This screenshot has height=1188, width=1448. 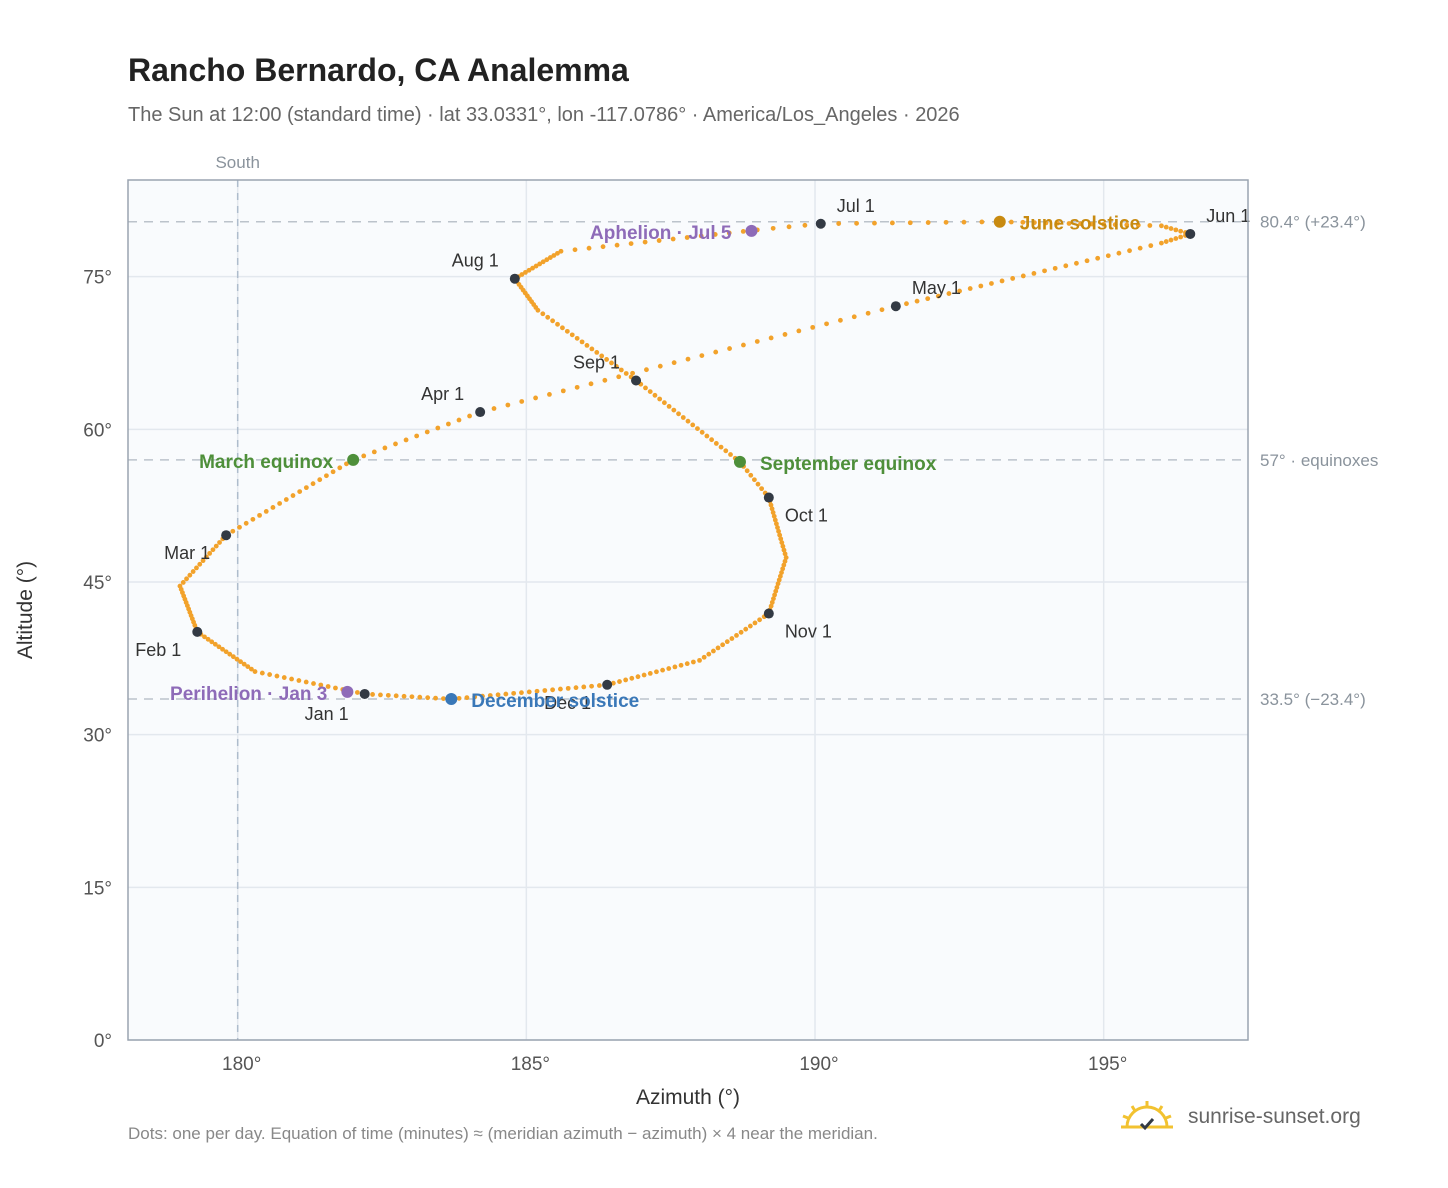 What do you see at coordinates (97, 583) in the screenshot?
I see `y-tick-label: 45°` at bounding box center [97, 583].